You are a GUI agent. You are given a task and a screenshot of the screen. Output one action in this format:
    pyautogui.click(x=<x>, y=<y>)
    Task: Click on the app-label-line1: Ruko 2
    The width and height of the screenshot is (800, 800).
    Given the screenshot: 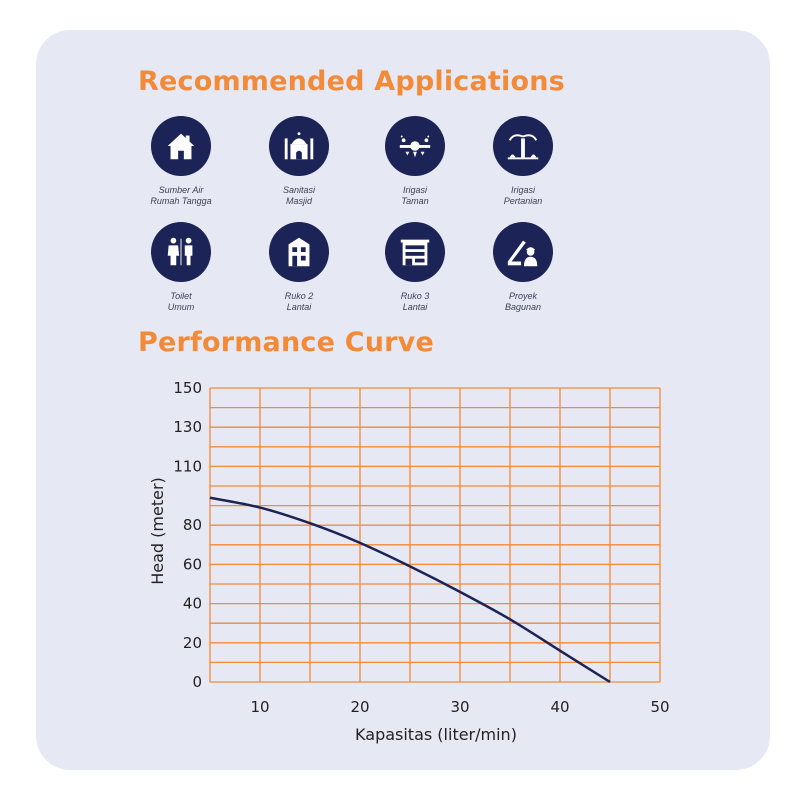 What is the action you would take?
    pyautogui.click(x=299, y=296)
    